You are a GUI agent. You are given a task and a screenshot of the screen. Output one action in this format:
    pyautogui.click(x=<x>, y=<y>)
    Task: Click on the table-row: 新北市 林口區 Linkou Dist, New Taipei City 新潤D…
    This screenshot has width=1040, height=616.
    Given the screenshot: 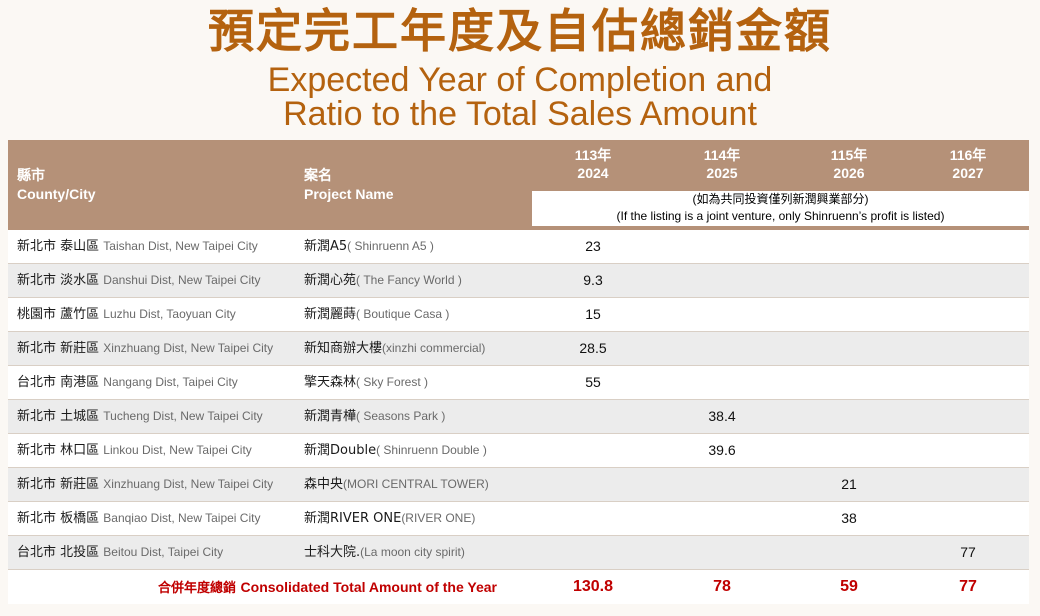 What is the action you would take?
    pyautogui.click(x=518, y=451)
    